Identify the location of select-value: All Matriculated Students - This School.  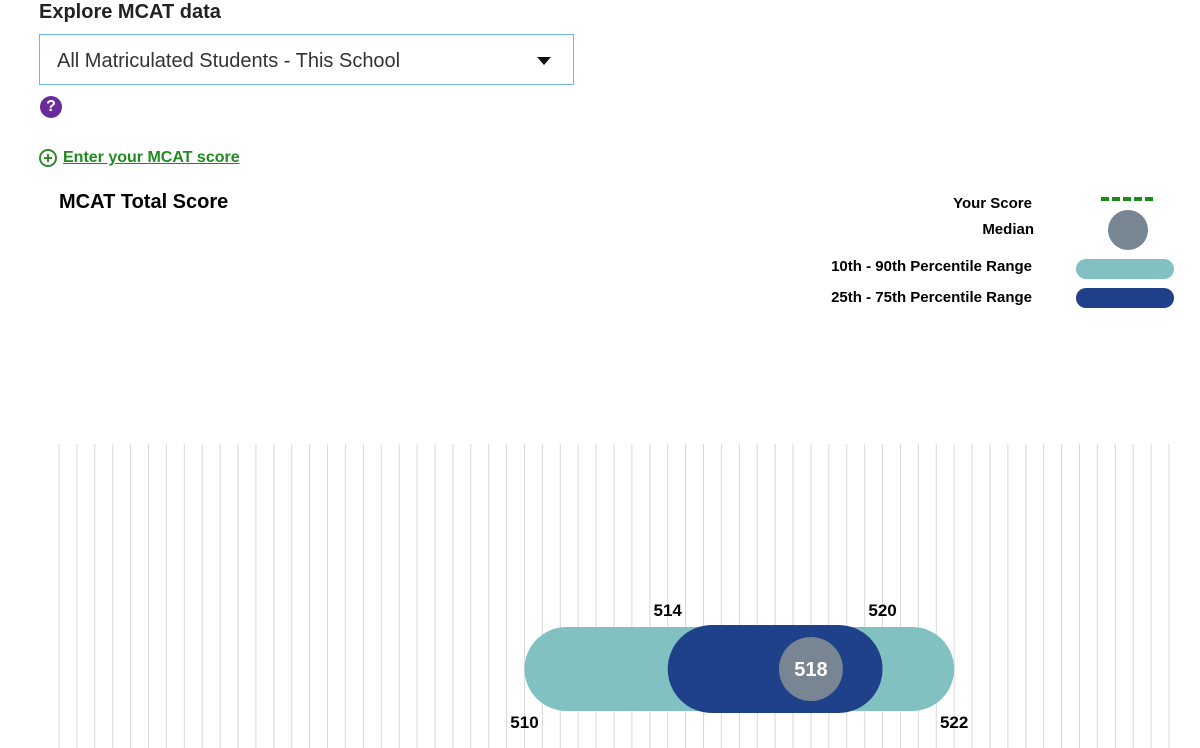
(229, 61).